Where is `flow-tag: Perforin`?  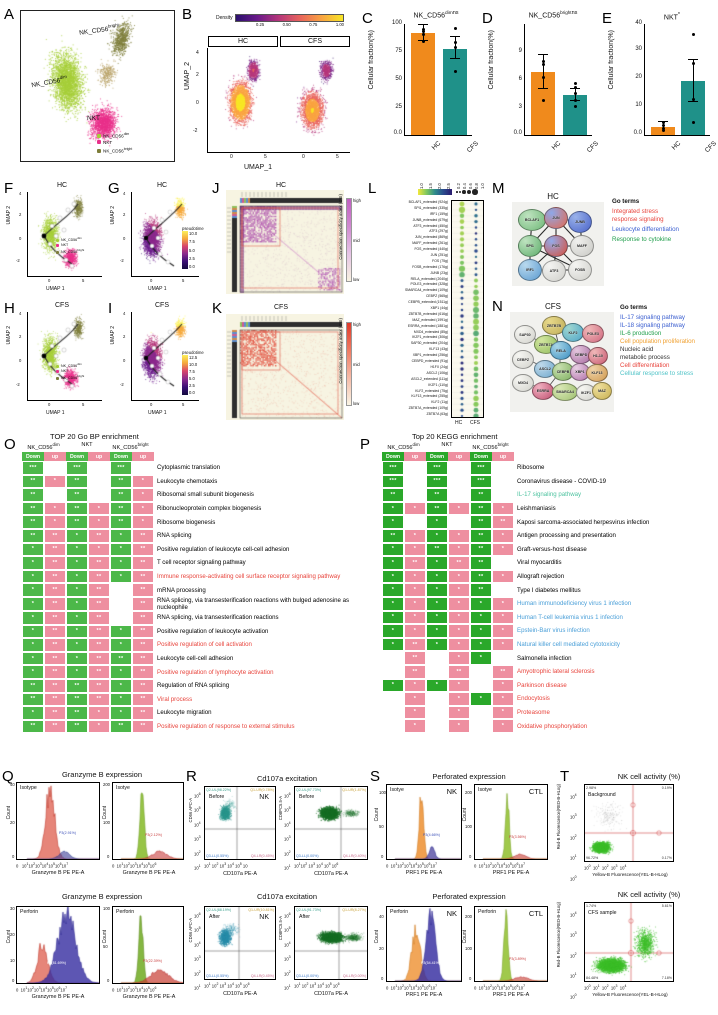 flow-tag: Perforin is located at coordinates (125, 912).